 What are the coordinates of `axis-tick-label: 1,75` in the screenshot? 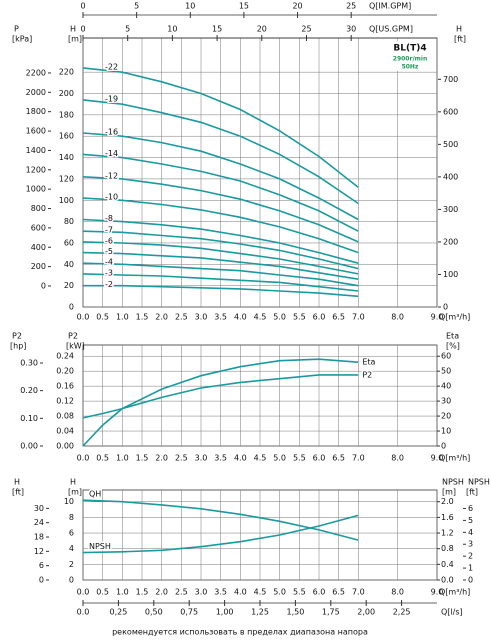 It's located at (331, 612).